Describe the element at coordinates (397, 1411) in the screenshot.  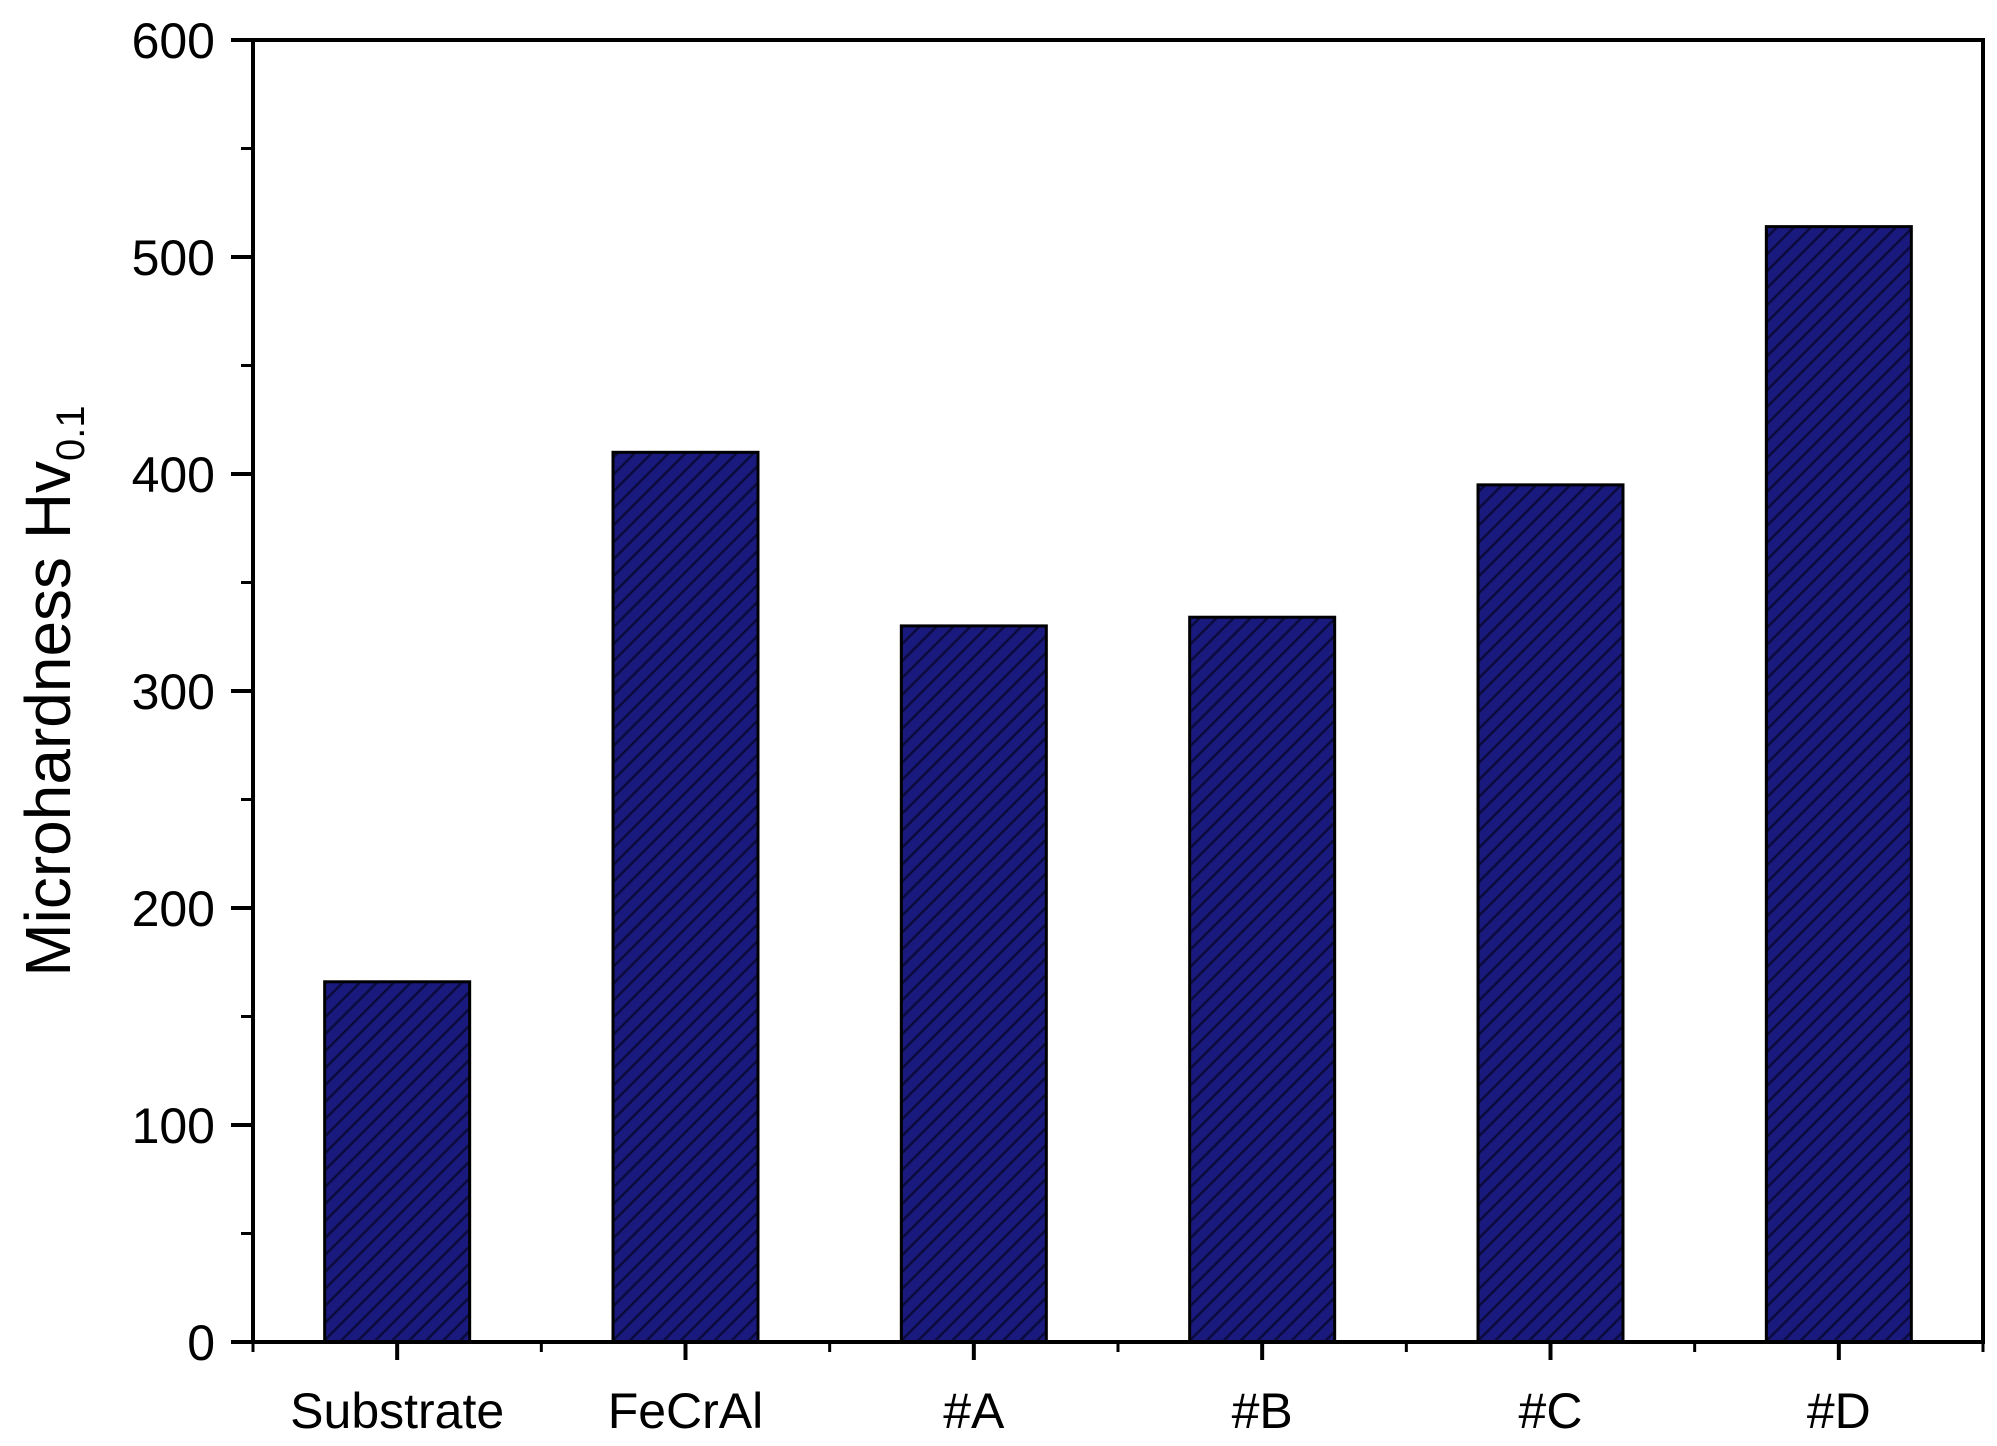
I see `x-tick-label-0: Substrate` at that location.